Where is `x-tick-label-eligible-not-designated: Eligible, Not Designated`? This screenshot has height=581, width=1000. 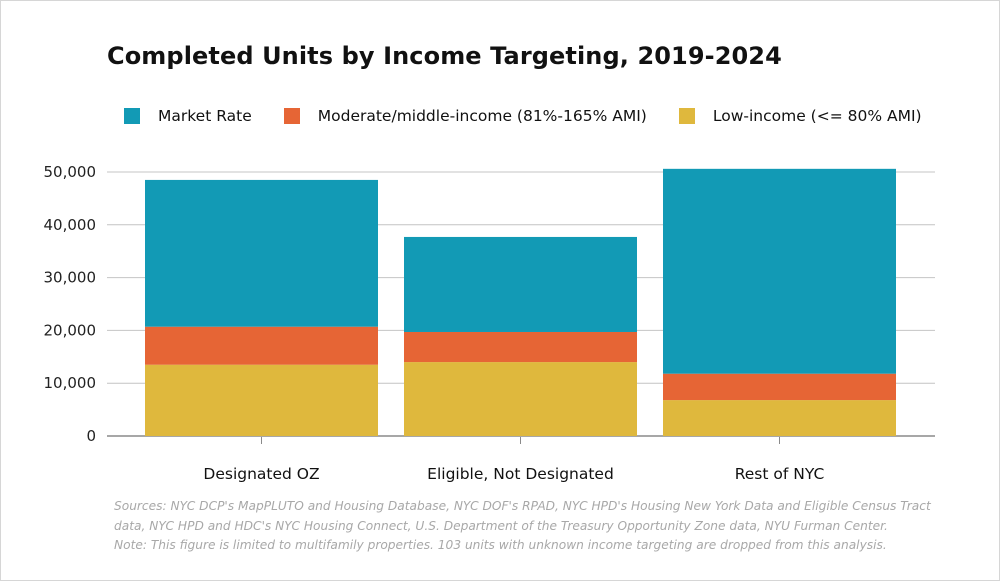
x-tick-label-eligible-not-designated: Eligible, Not Designated is located at coordinates (520, 474).